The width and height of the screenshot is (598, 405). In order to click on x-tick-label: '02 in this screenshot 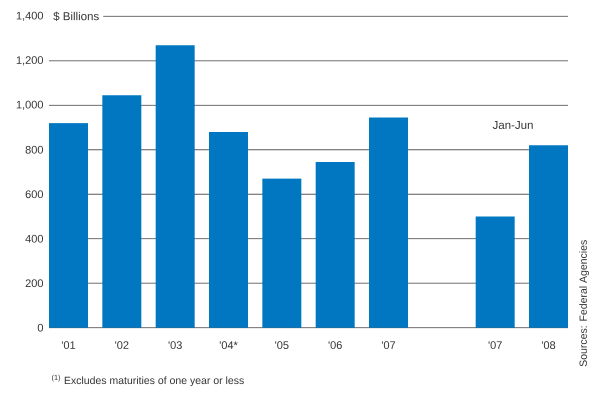, I will do `click(121, 345)`.